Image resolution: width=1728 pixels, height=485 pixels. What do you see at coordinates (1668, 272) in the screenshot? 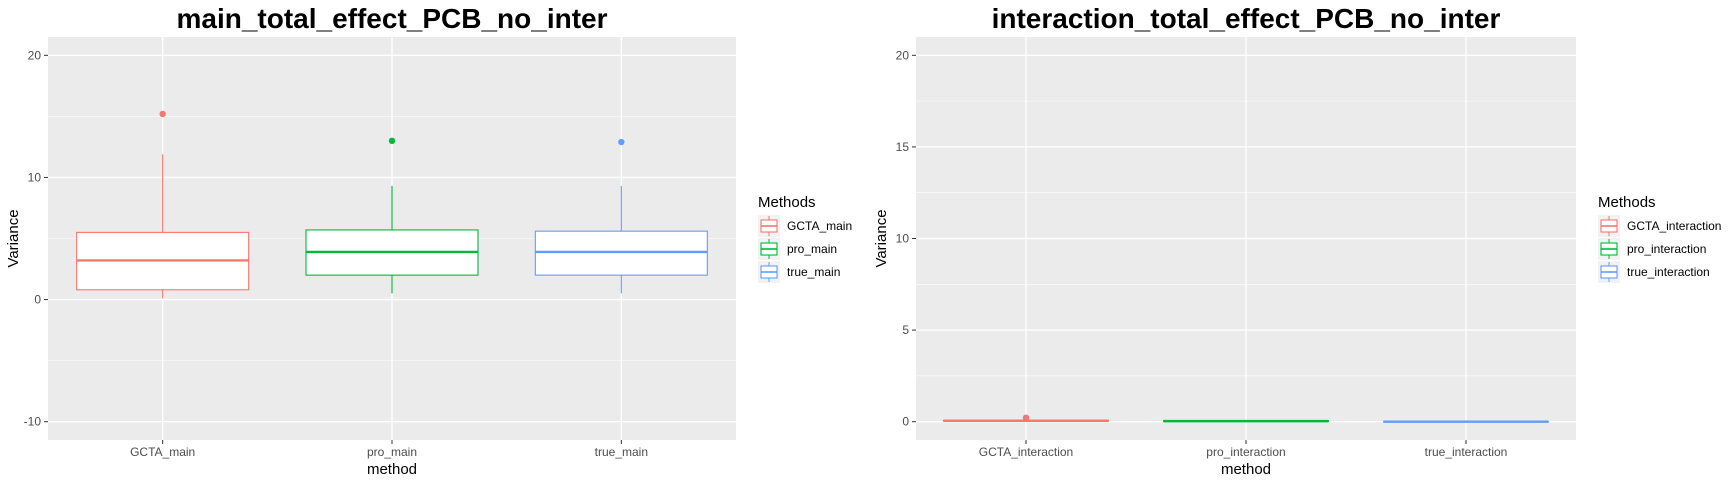
I see `legend-label: true_interaction` at bounding box center [1668, 272].